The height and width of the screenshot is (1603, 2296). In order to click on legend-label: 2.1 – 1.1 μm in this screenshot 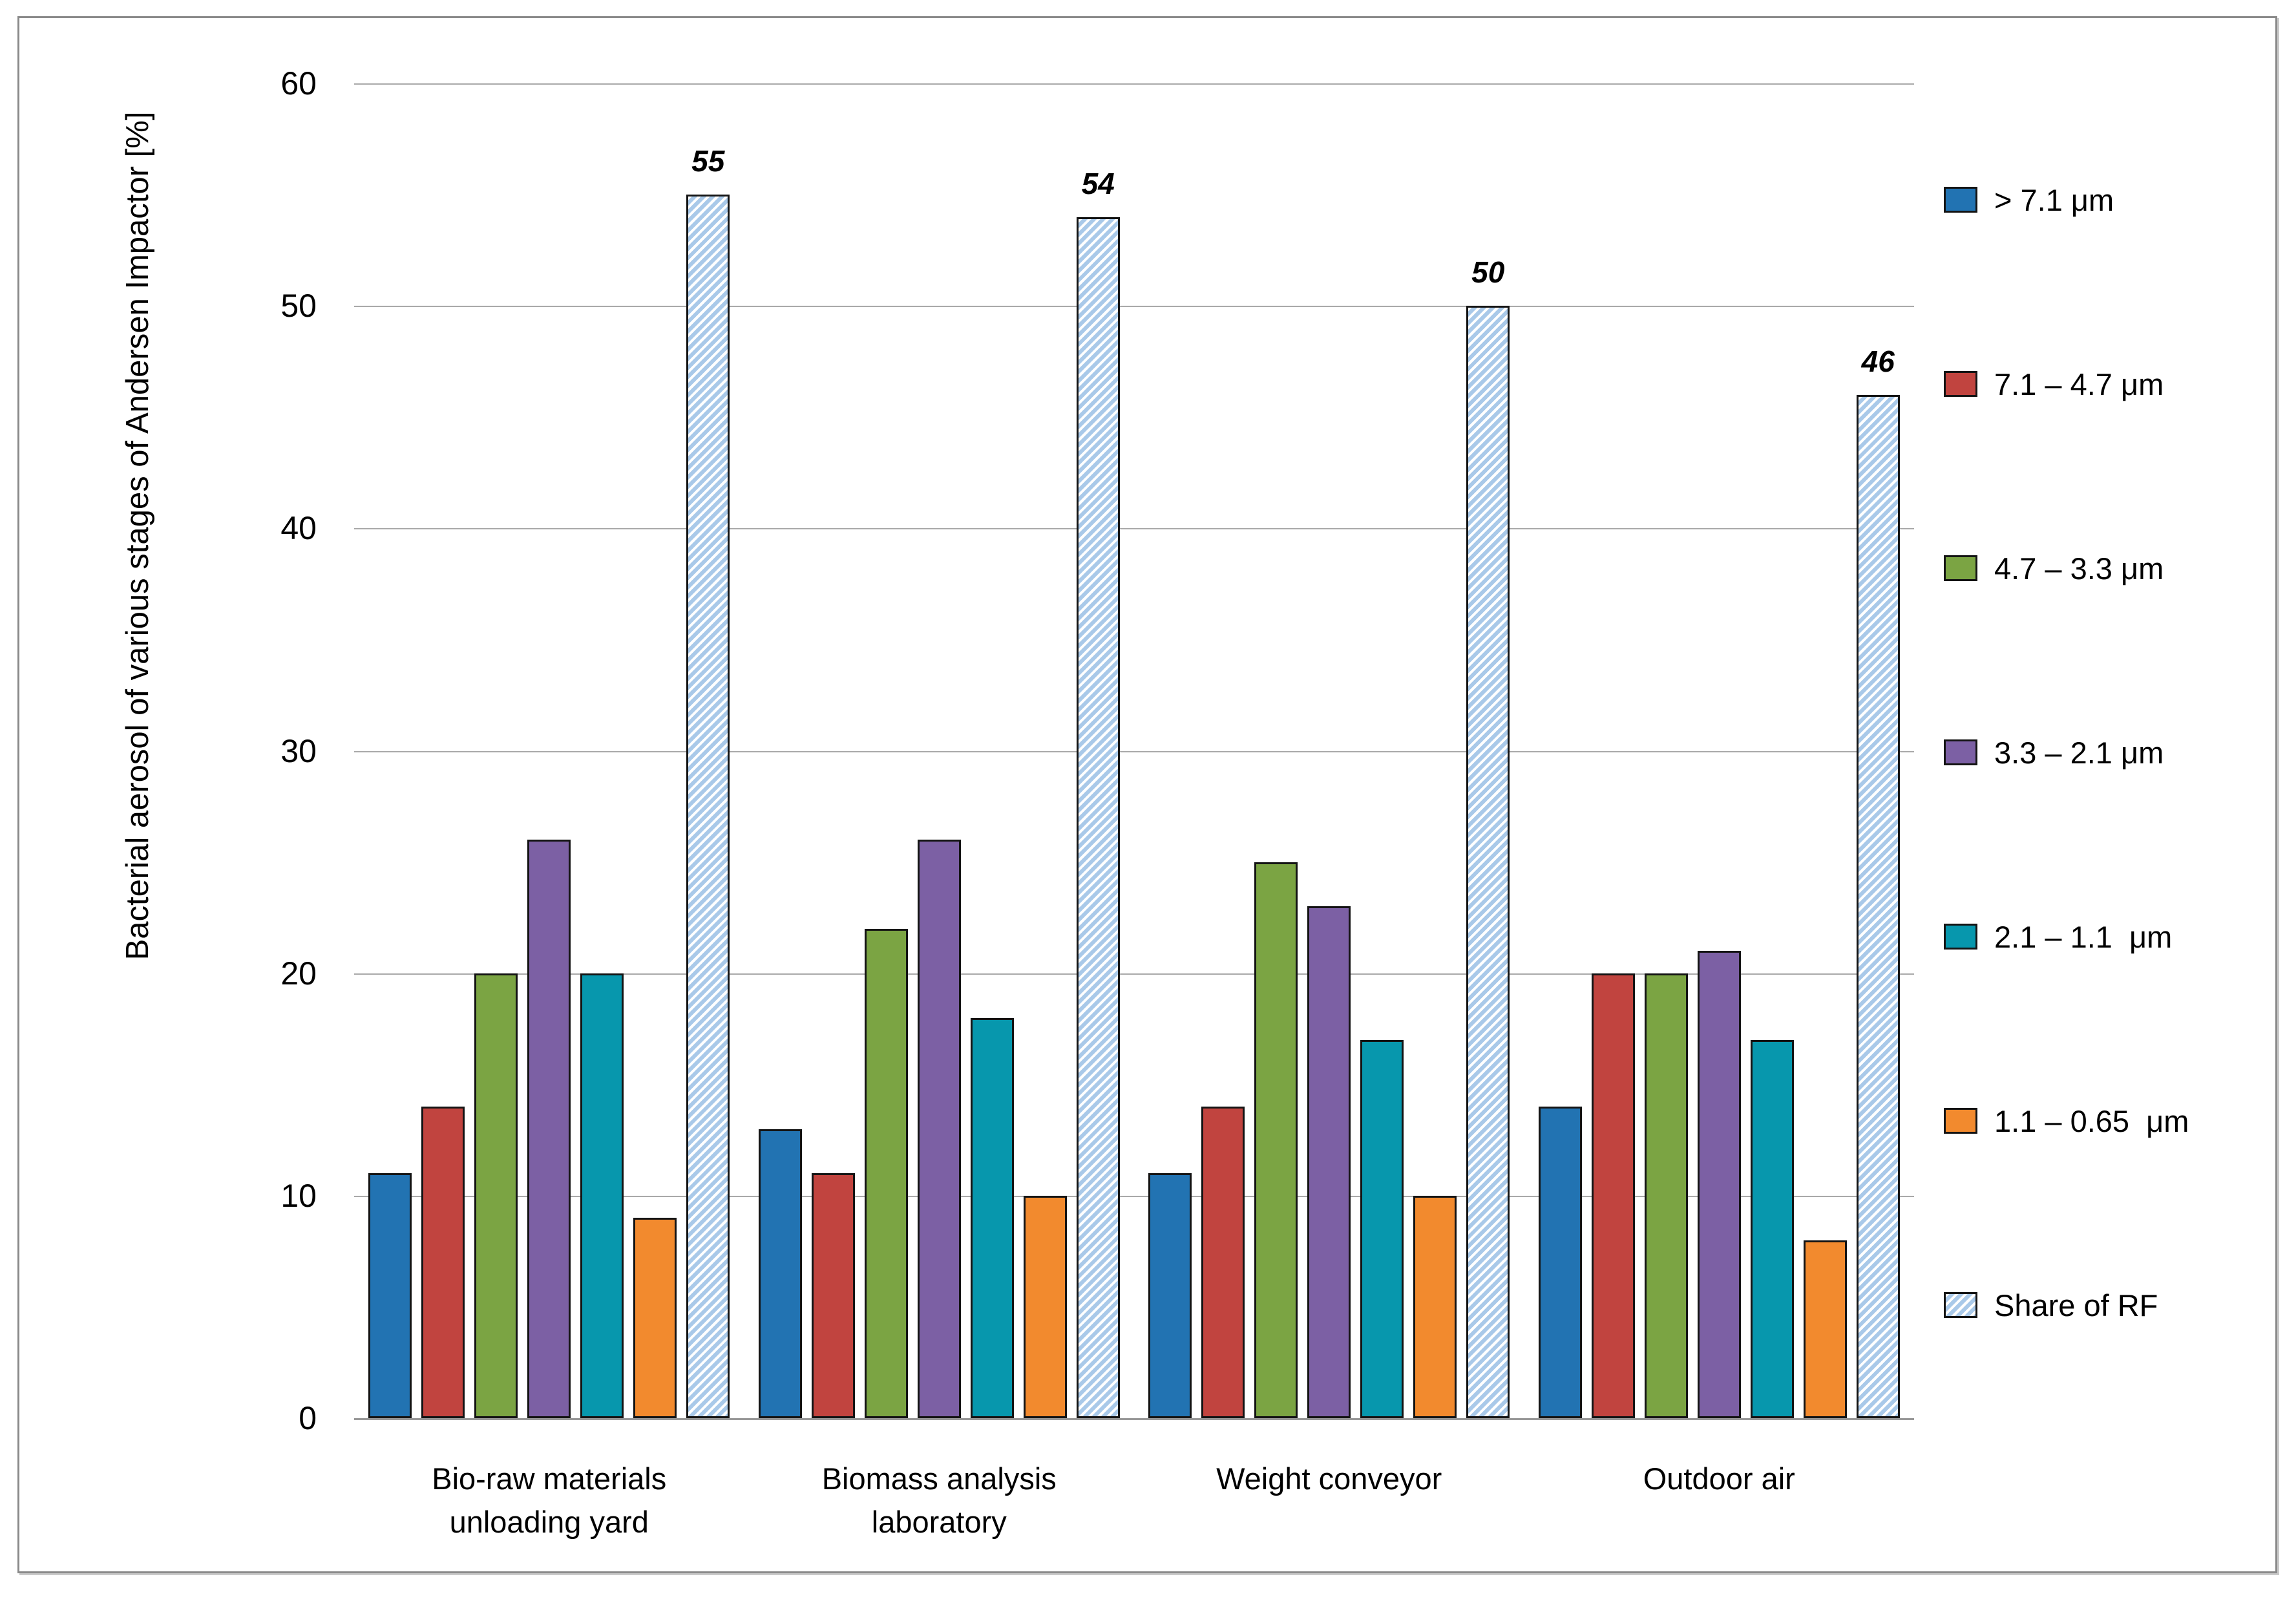, I will do `click(2083, 936)`.